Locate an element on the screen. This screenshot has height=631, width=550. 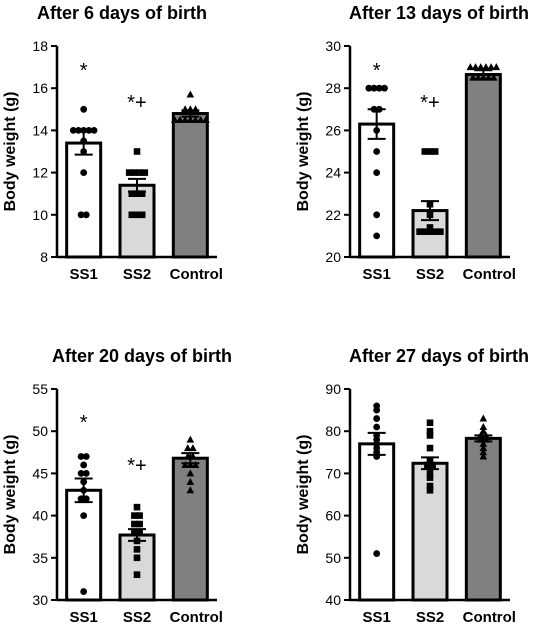
y-tick-label: 26 is located at coordinates (333, 130).